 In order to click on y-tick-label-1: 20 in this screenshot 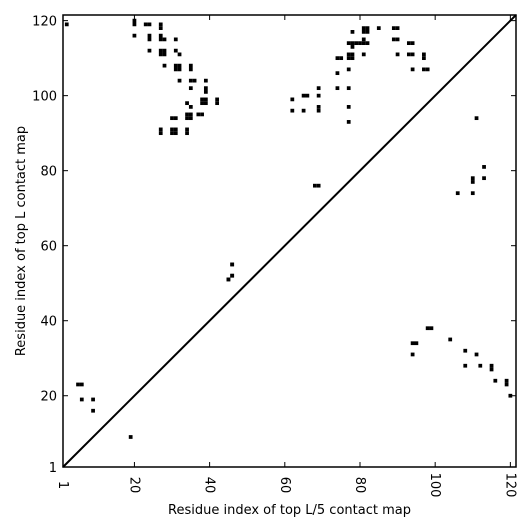, I will do `click(48, 397)`.